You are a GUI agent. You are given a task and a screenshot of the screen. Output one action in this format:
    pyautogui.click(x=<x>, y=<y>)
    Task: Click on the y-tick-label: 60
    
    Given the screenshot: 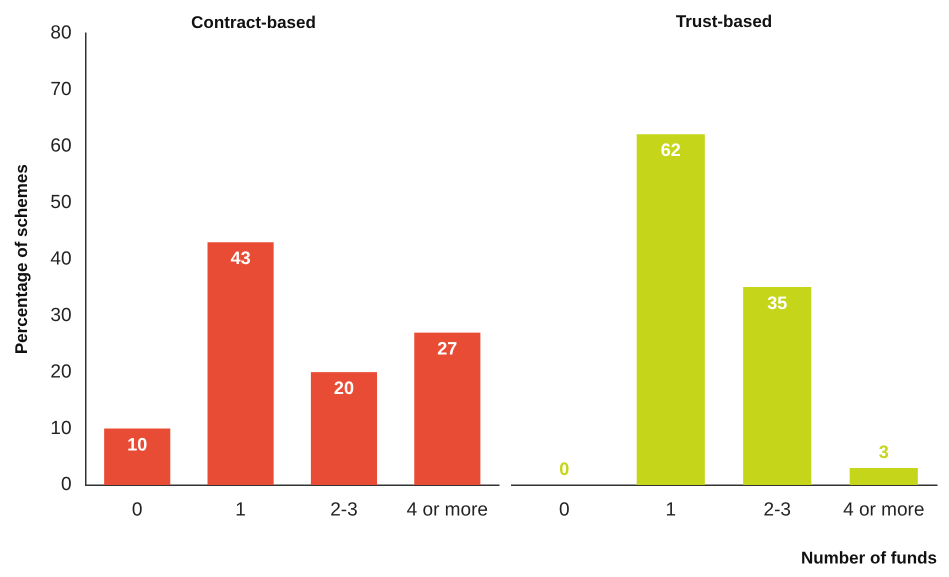 What is the action you would take?
    pyautogui.click(x=61, y=146)
    